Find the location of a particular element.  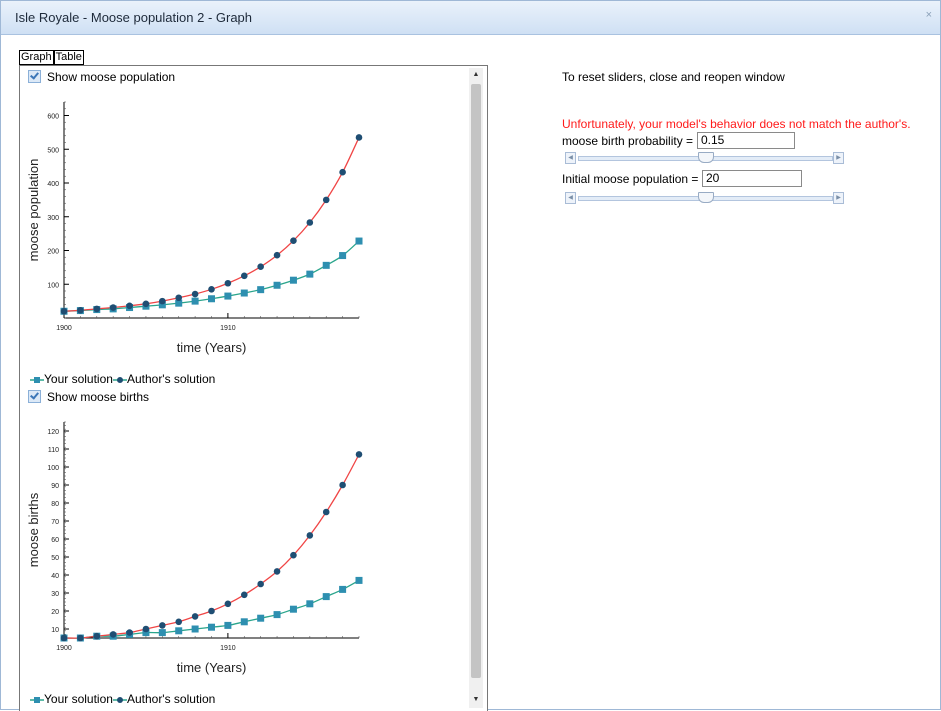

y-tick-label: 90 is located at coordinates (55, 486).